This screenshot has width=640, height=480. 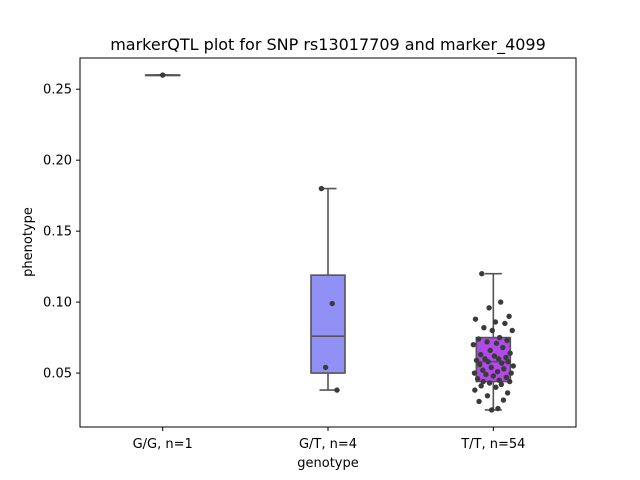 I want to click on x-tick-label: T/T, n=54, so click(x=492, y=444).